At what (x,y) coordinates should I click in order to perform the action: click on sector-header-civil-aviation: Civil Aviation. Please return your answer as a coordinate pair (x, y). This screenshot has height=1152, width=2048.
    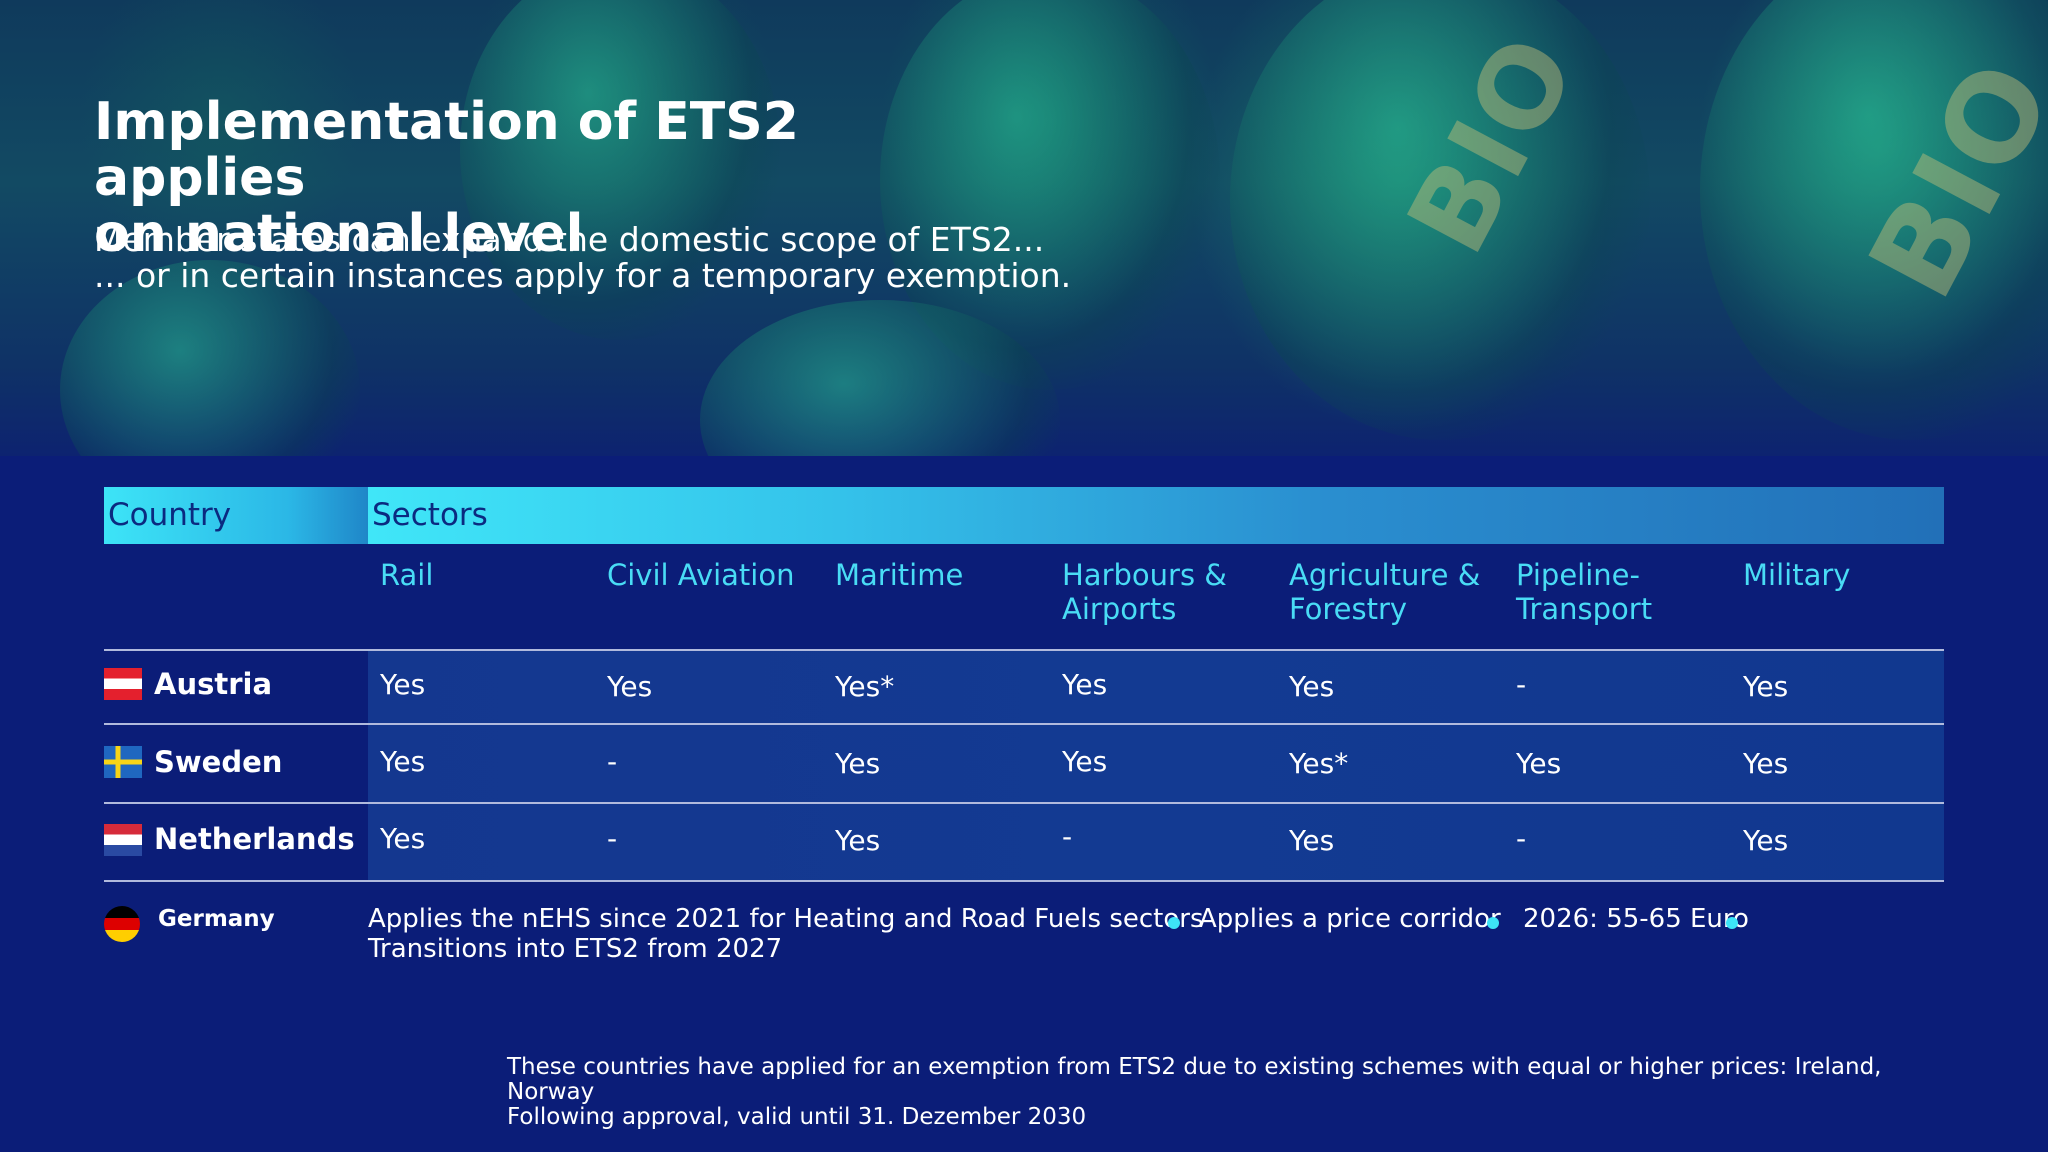
    Looking at the image, I should click on (701, 575).